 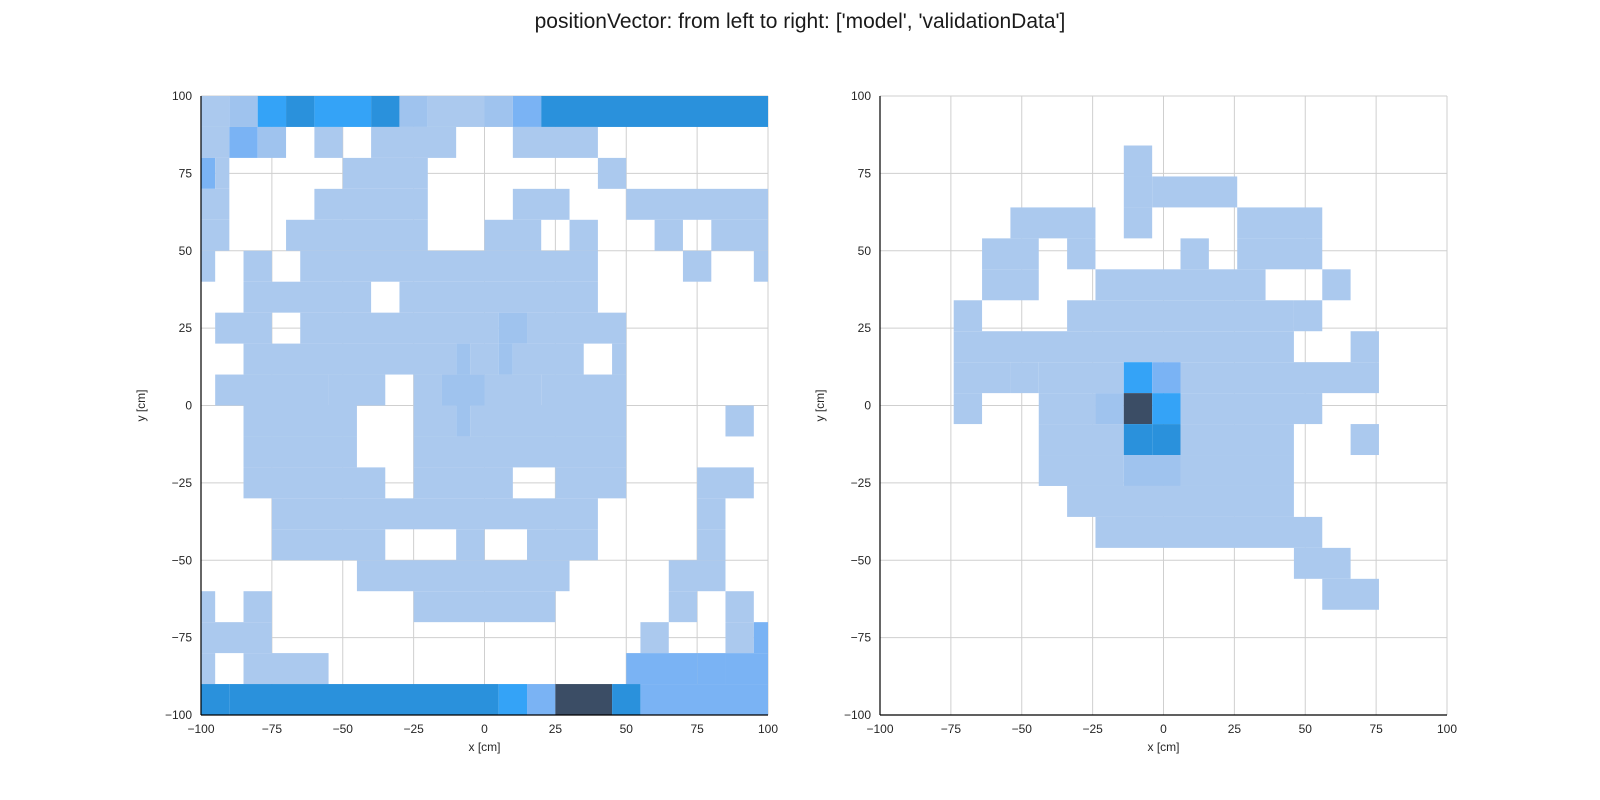 What do you see at coordinates (857, 715) in the screenshot?
I see `y-tick-label: −100` at bounding box center [857, 715].